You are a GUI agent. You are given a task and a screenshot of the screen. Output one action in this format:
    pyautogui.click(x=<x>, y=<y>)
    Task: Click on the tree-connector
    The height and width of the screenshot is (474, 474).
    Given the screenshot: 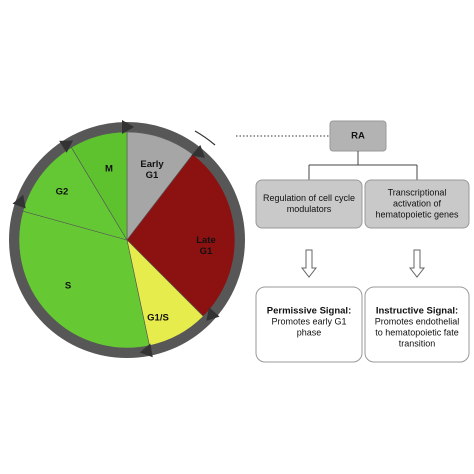 What is the action you would take?
    pyautogui.click(x=363, y=165)
    